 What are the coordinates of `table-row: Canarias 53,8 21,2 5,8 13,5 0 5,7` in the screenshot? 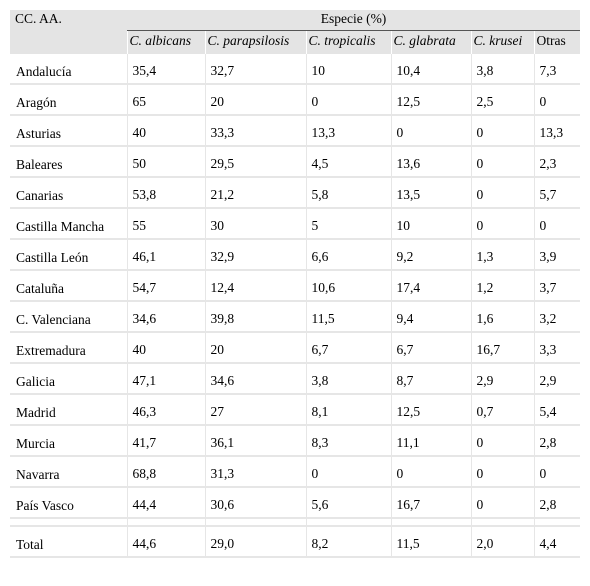 It's located at (295, 193).